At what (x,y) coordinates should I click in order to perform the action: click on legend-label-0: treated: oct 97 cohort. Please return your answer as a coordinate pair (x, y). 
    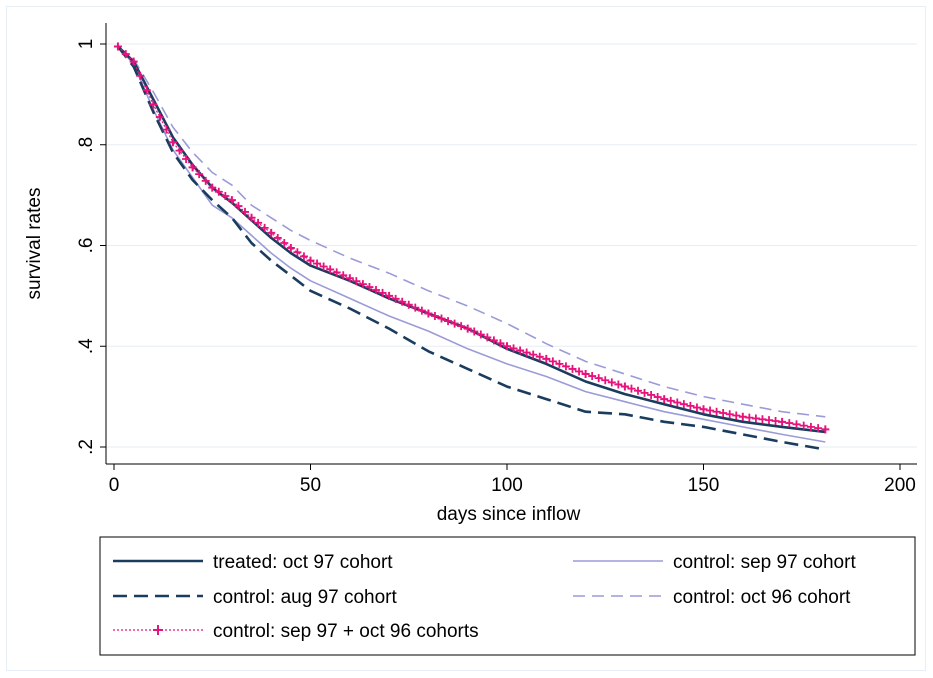
    Looking at the image, I should click on (303, 562).